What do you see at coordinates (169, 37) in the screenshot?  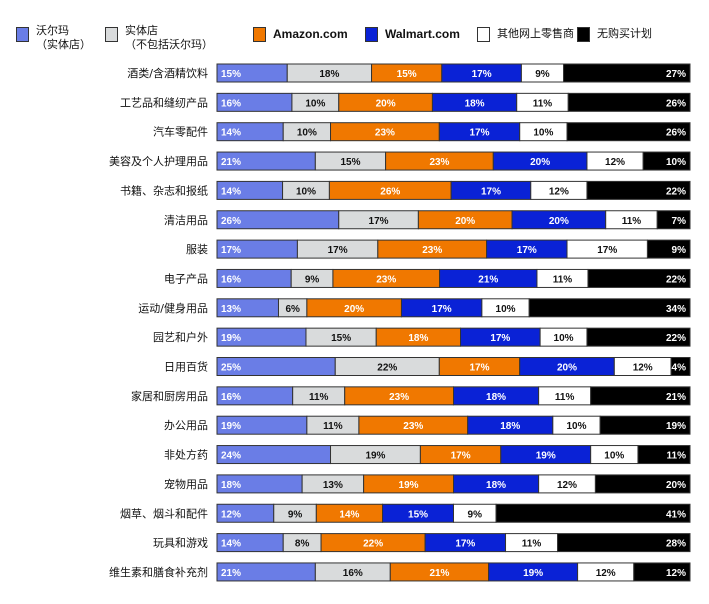 I see `legend-label: 实体店 （不包括沃尔玛）` at bounding box center [169, 37].